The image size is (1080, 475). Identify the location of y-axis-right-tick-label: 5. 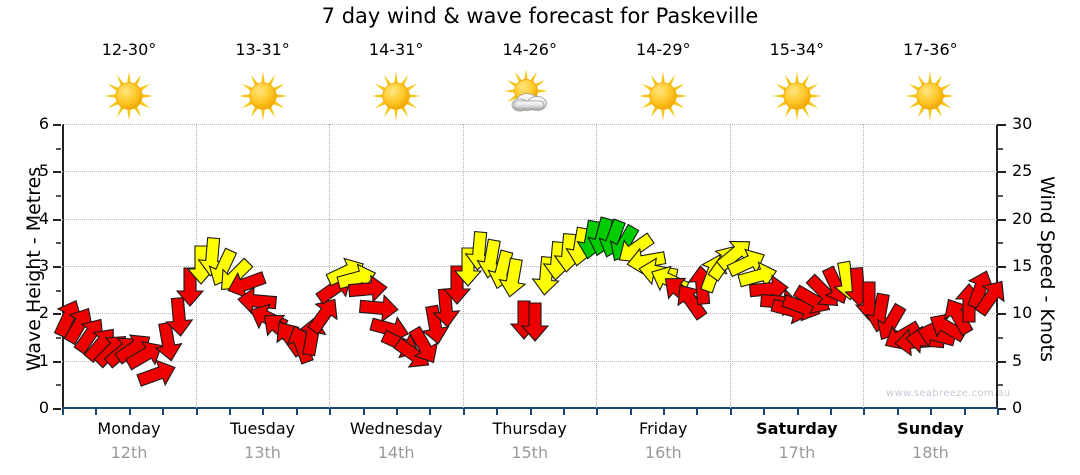
(1017, 360).